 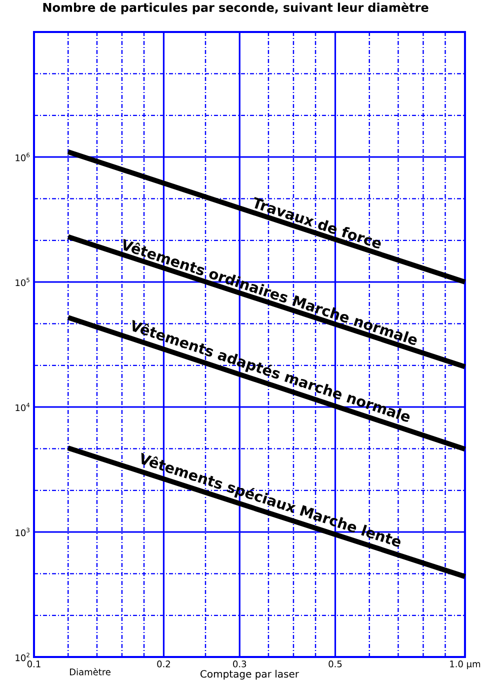 What do you see at coordinates (90, 672) in the screenshot?
I see `text: Diamètre` at bounding box center [90, 672].